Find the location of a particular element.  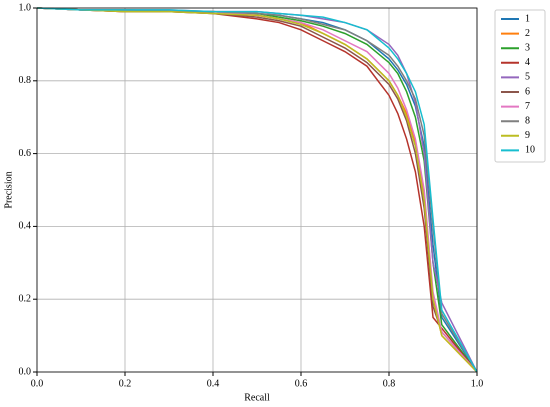

y-tick-label: 0.4 is located at coordinates (25, 226).